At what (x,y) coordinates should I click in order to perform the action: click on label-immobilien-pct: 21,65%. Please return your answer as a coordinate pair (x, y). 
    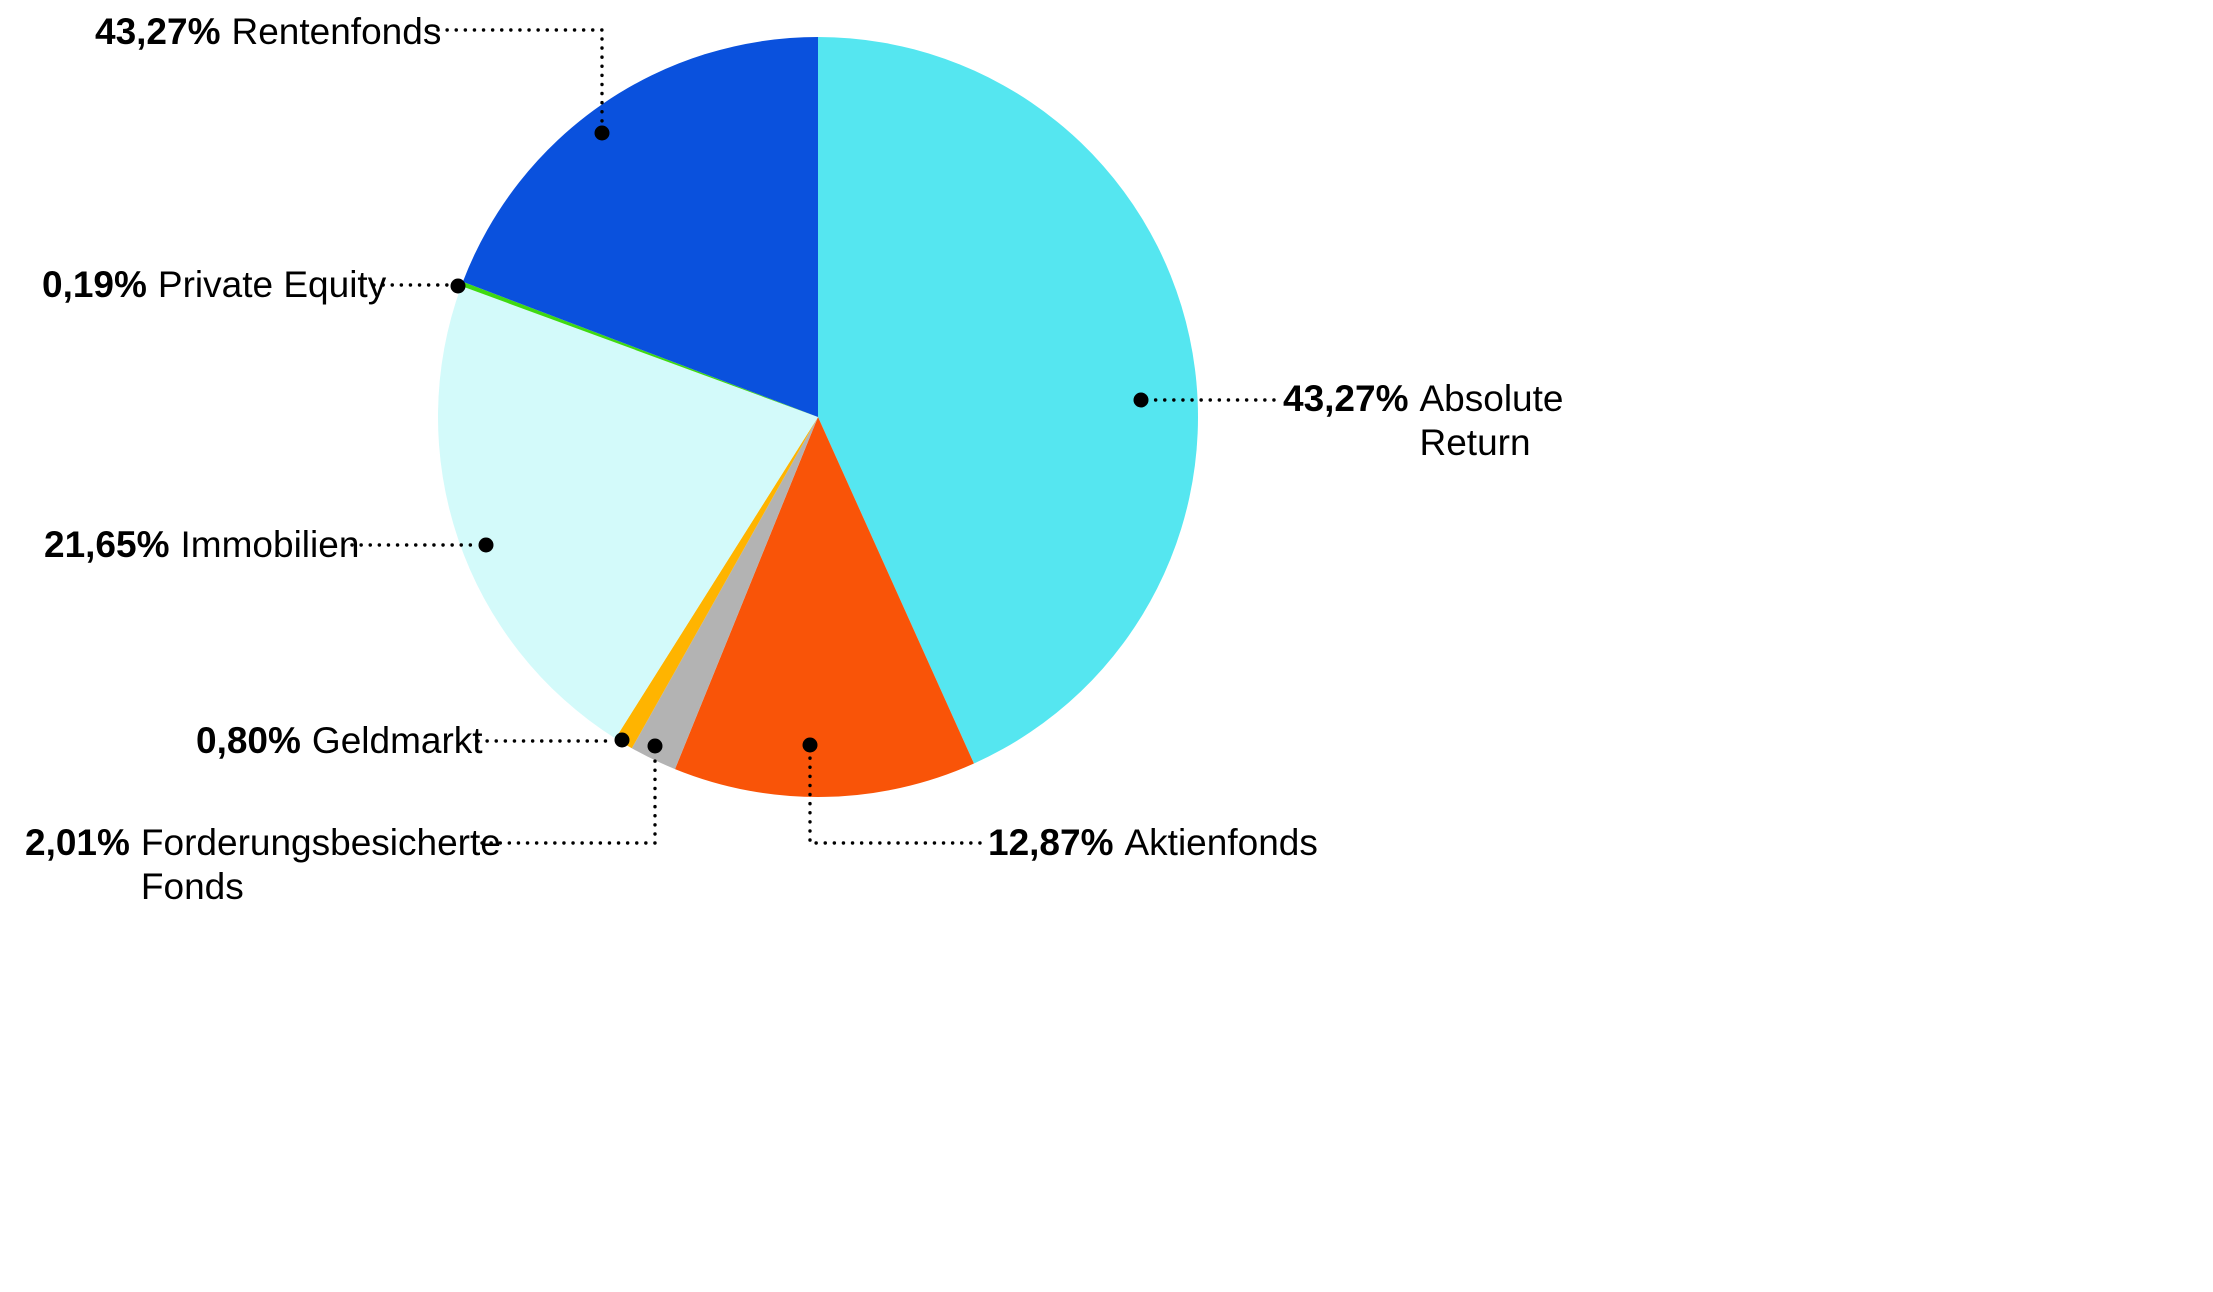
    Looking at the image, I should click on (107, 544).